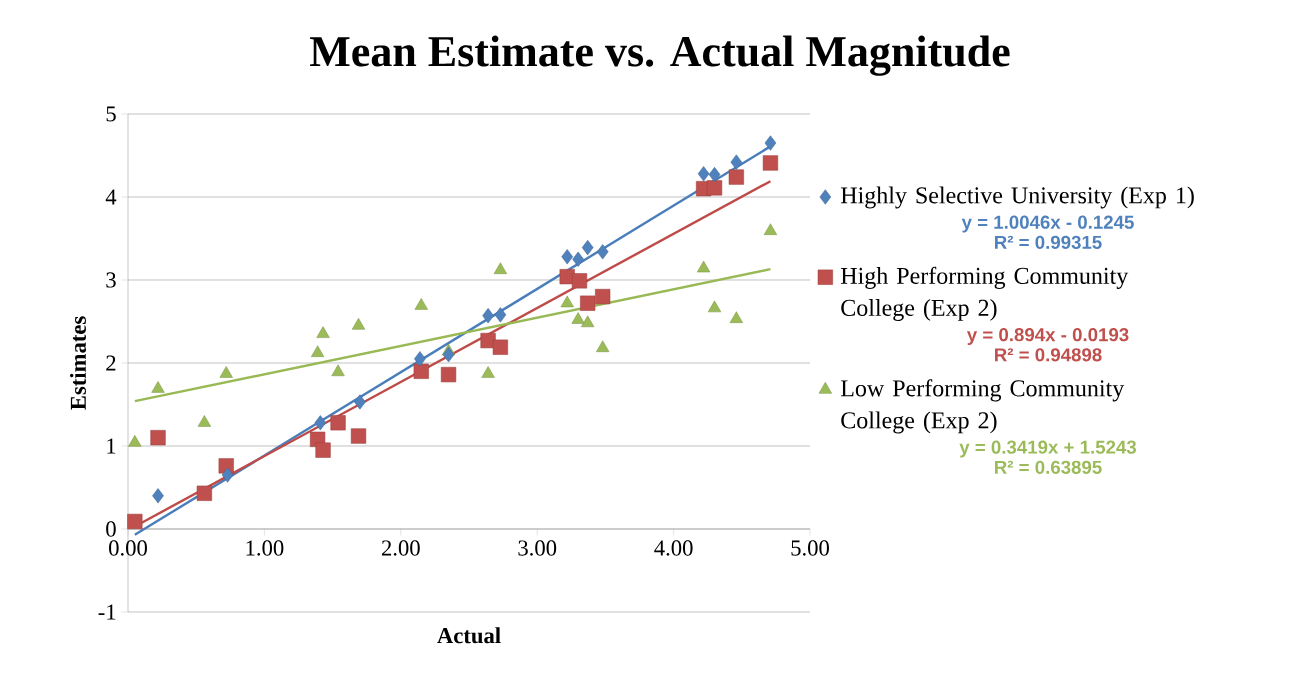  I want to click on x-tick-label: 0.00, so click(128, 548).